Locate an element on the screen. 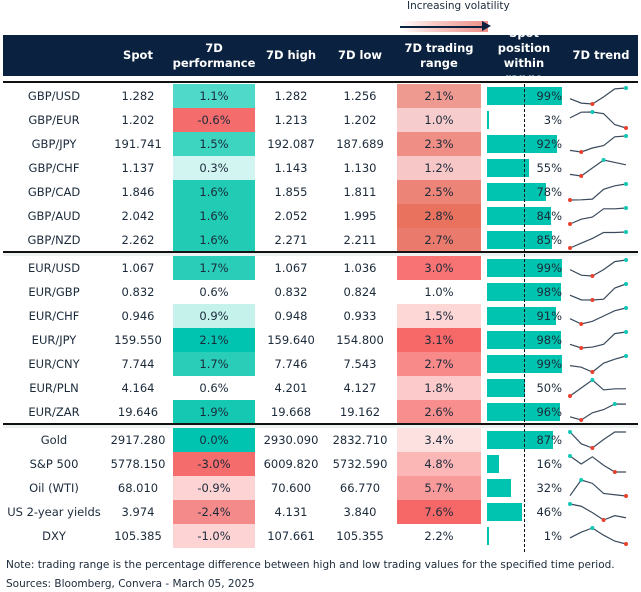  range-value: 2.7% is located at coordinates (439, 240).